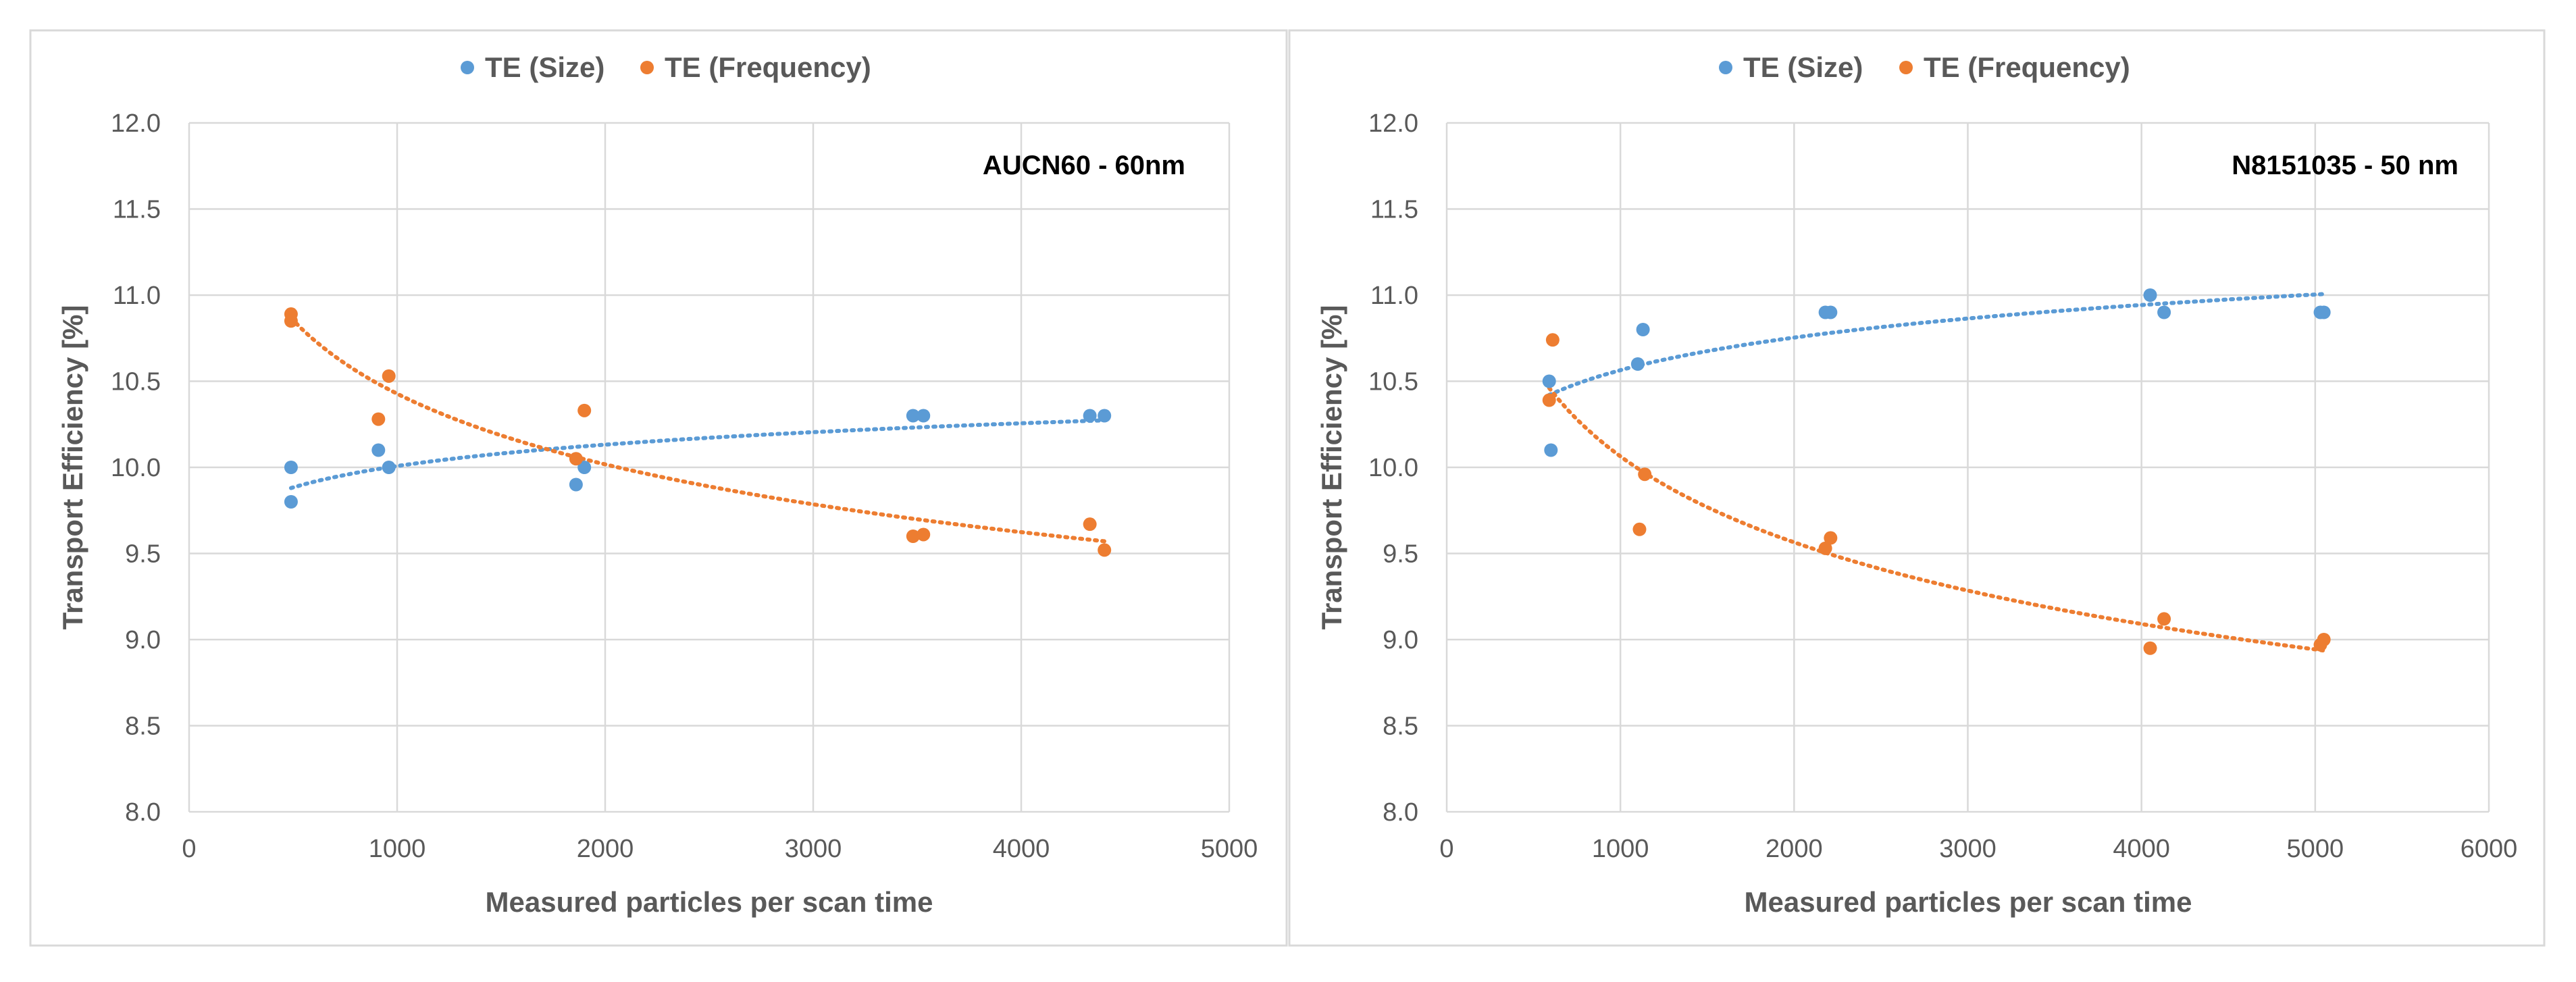  What do you see at coordinates (2489, 849) in the screenshot?
I see `x-tick-label: 6000` at bounding box center [2489, 849].